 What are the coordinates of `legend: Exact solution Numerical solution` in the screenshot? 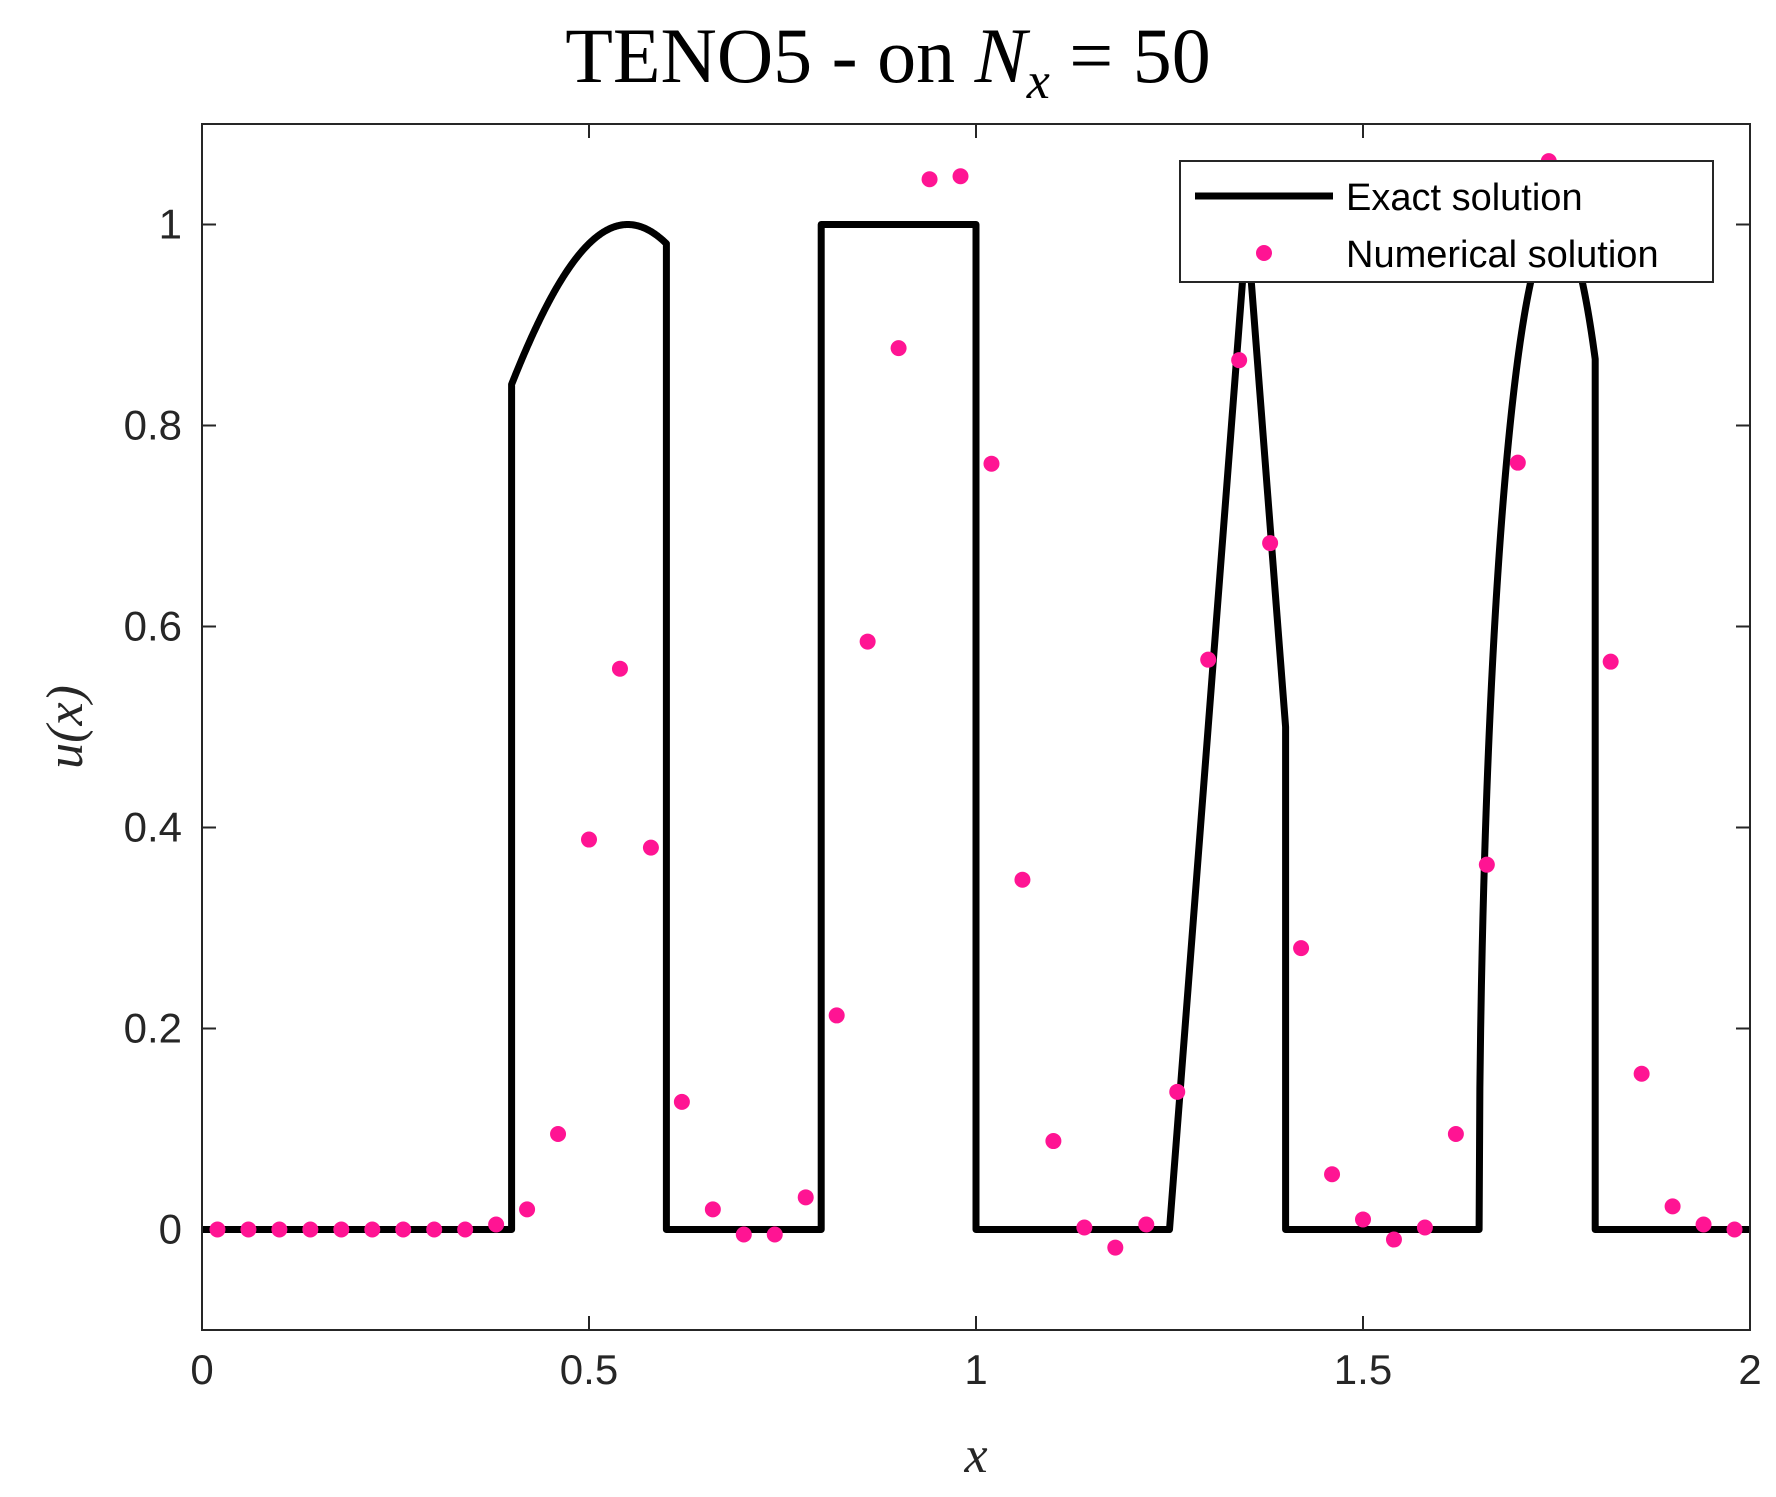 It's located at (1446, 221).